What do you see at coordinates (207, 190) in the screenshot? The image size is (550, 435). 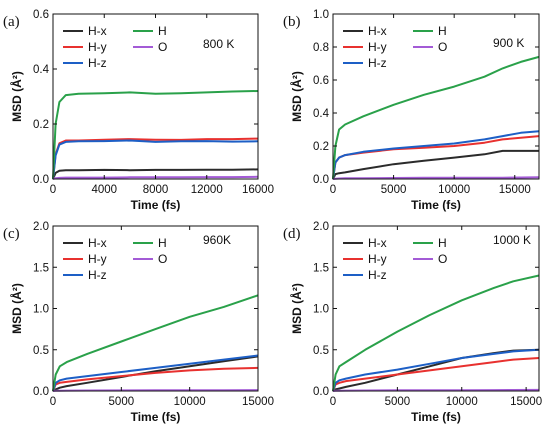 I see `x-tick-label: 12000` at bounding box center [207, 190].